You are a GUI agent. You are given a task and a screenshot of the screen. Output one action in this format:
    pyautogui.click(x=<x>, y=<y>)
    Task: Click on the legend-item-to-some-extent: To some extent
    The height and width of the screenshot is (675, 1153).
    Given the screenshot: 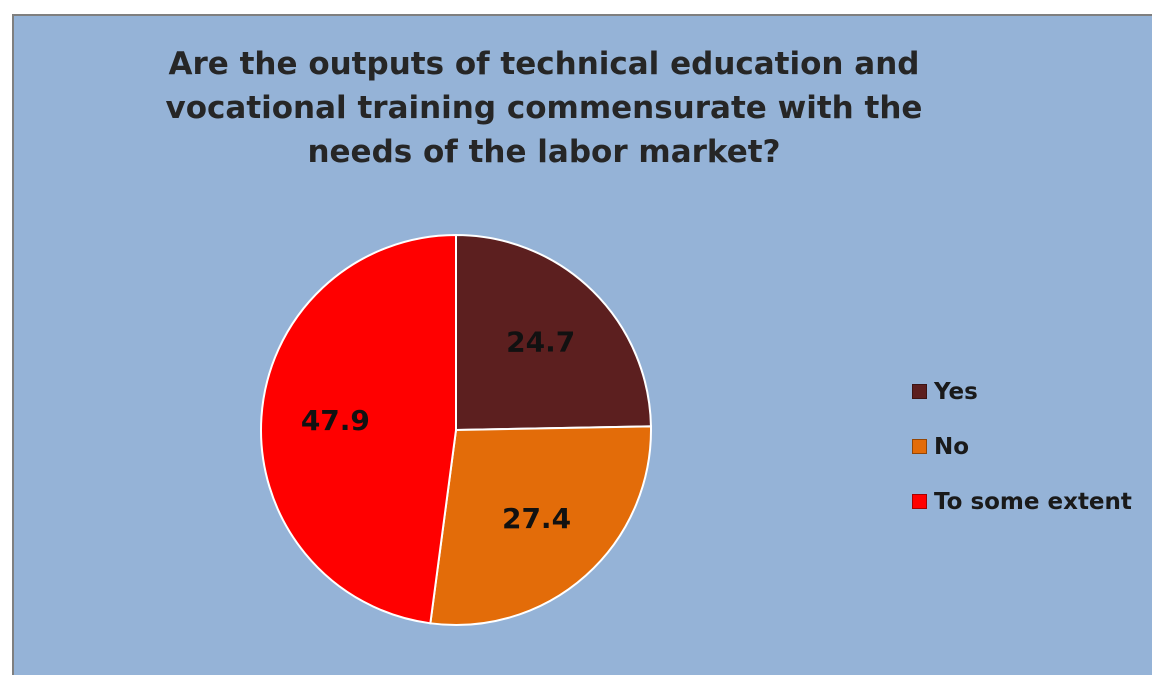 What is the action you would take?
    pyautogui.click(x=1022, y=501)
    